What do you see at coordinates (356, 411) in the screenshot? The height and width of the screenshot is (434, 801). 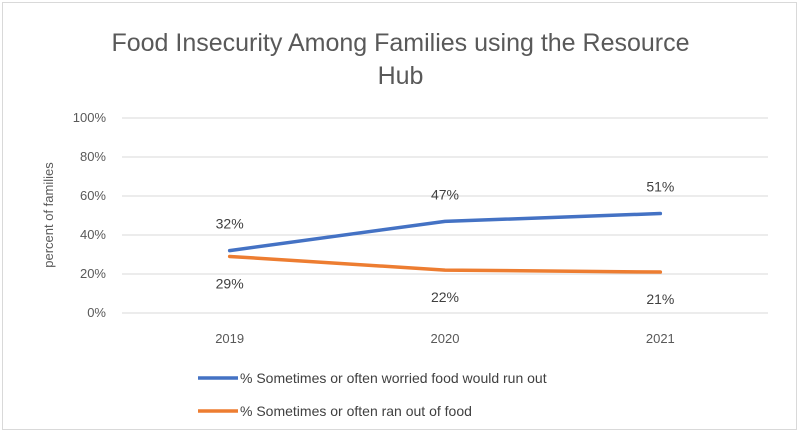 I see `legend-entry-label: % Sometimes or often ran out of food` at bounding box center [356, 411].